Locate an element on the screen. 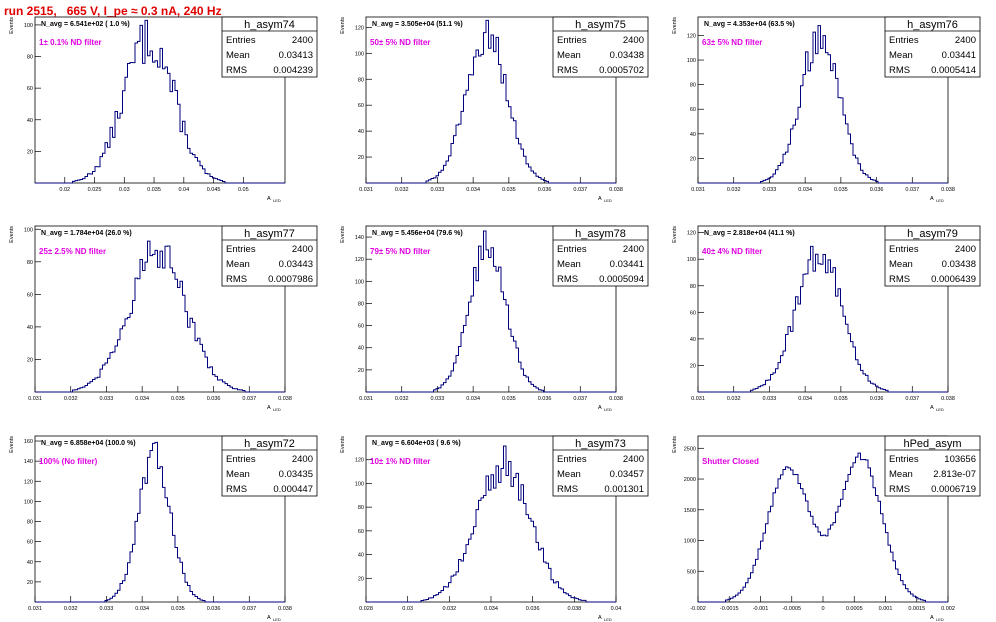 This screenshot has height=622, width=996. y-tick-label: 40 is located at coordinates (693, 135).